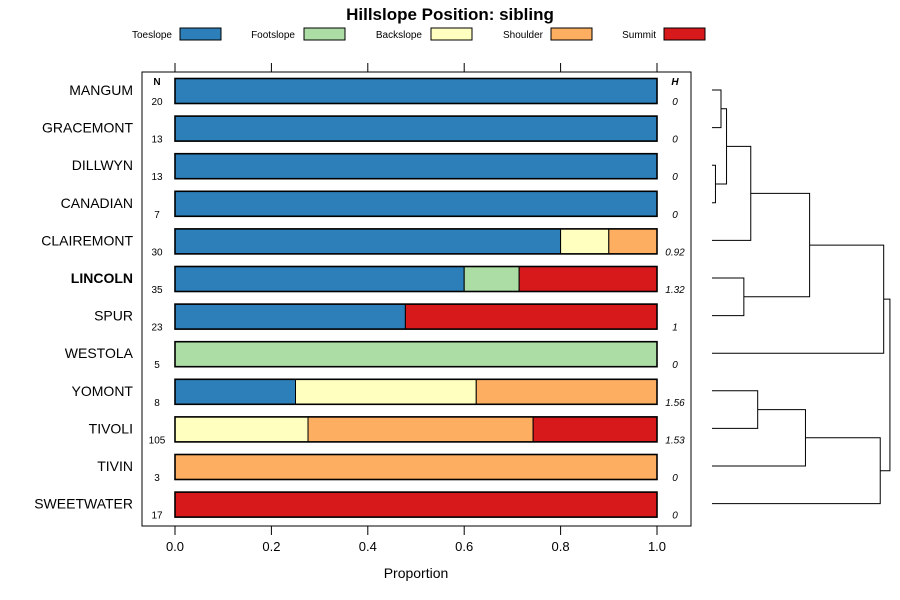  Describe the element at coordinates (675, 403) in the screenshot. I see `row-h-value: 1.56` at that location.